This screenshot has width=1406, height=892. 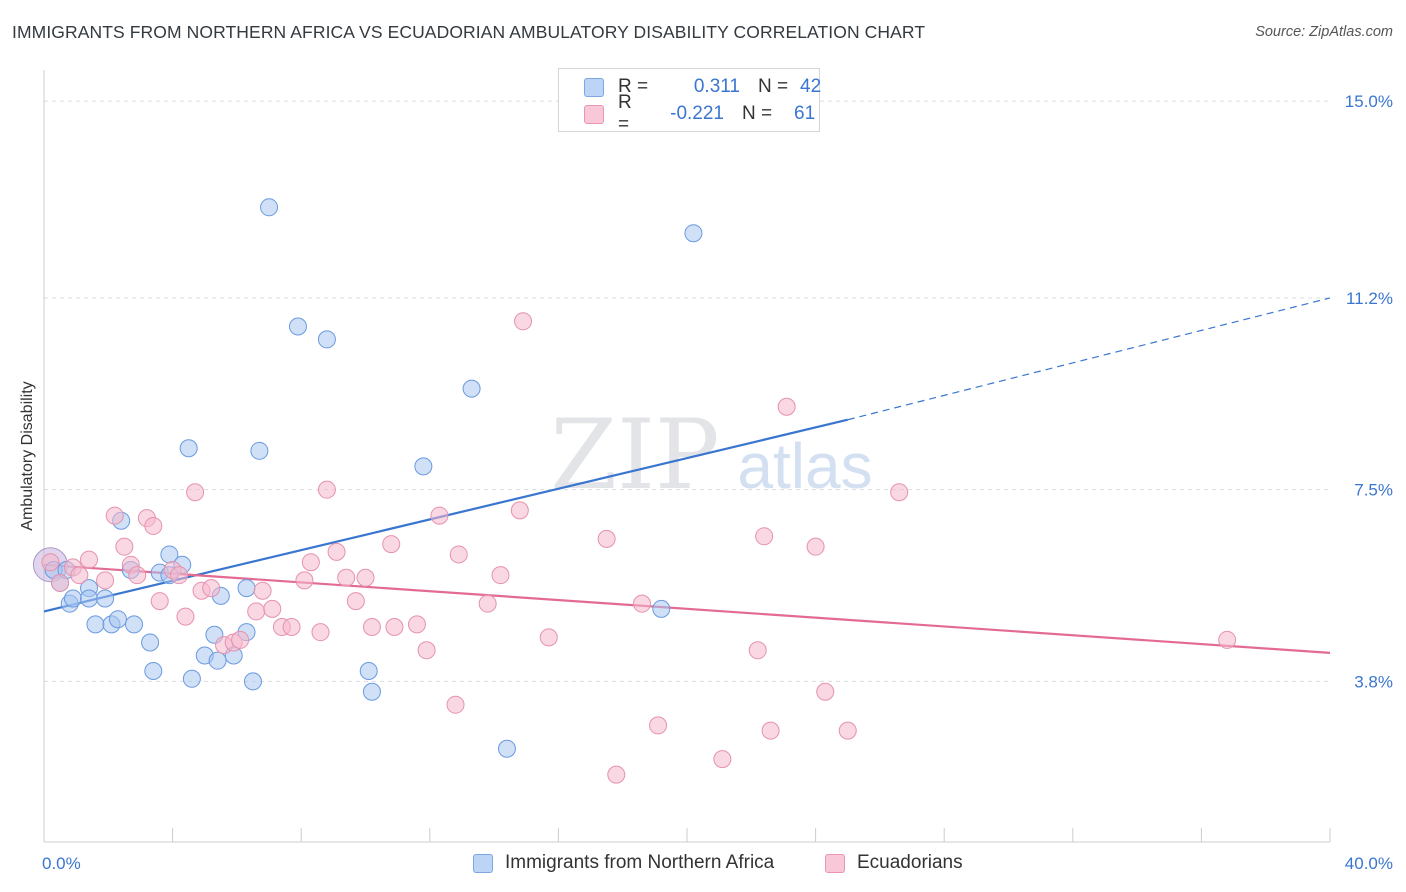 What do you see at coordinates (483, 863) in the screenshot?
I see `series-swatch-blue` at bounding box center [483, 863].